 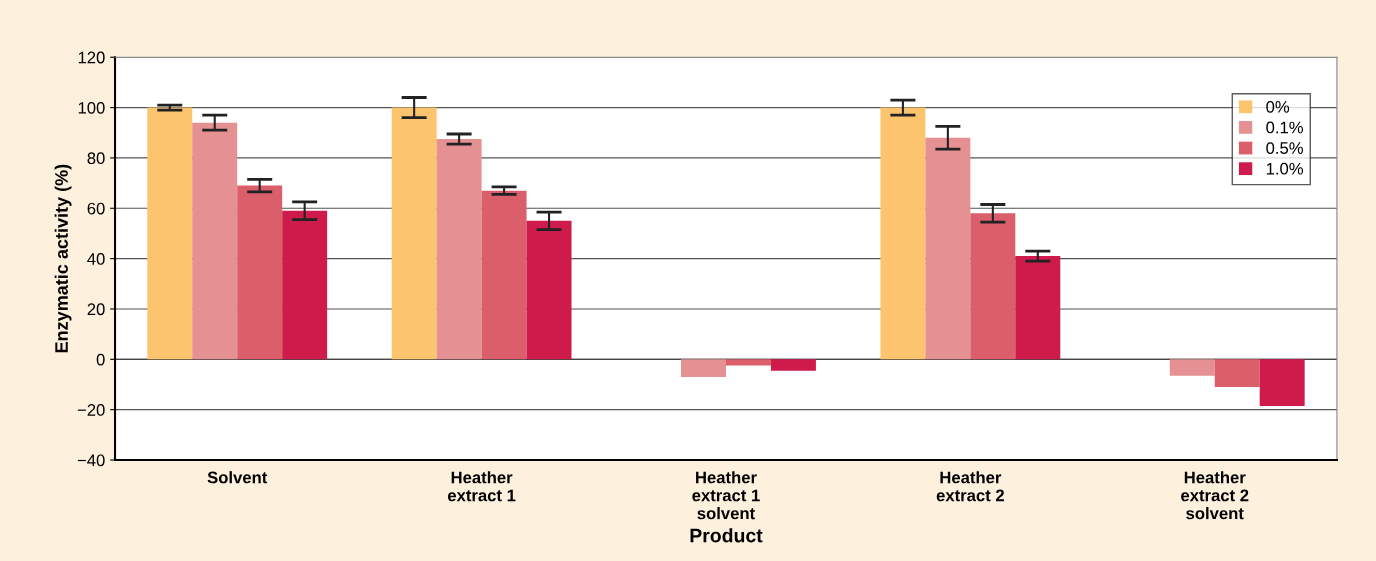 I want to click on legend-label: 0%, so click(x=1278, y=106).